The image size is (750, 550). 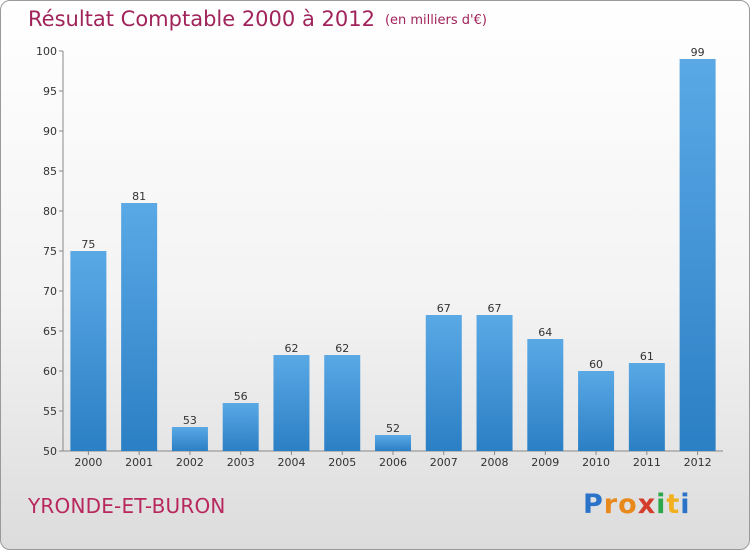 I want to click on bar-value-label: 52, so click(x=393, y=428).